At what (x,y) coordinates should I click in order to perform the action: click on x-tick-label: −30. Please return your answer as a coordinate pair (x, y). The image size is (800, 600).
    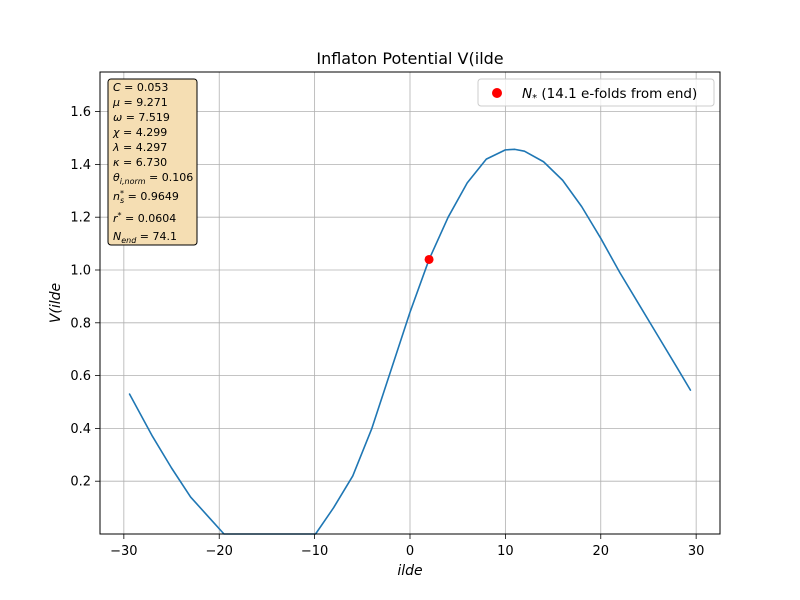
    Looking at the image, I should click on (123, 551).